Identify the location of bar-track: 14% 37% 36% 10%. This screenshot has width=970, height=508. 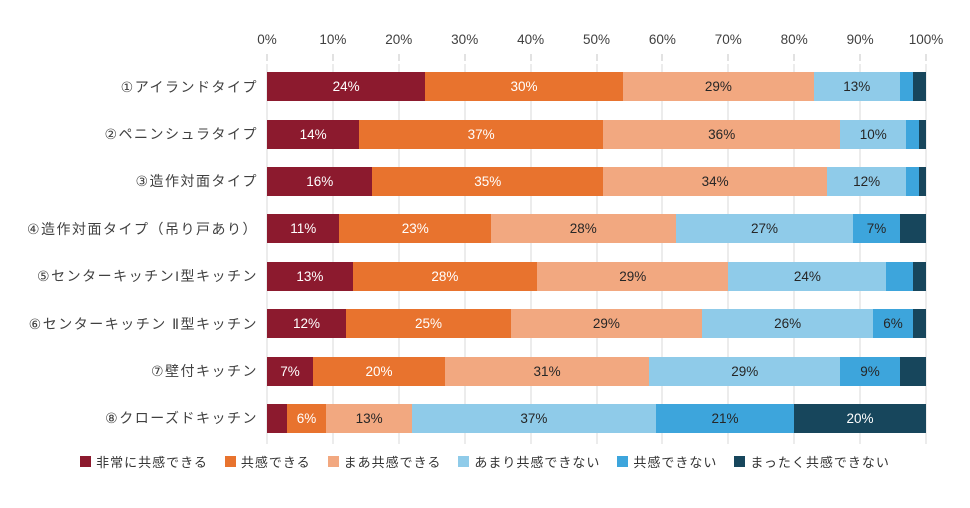
(596, 134).